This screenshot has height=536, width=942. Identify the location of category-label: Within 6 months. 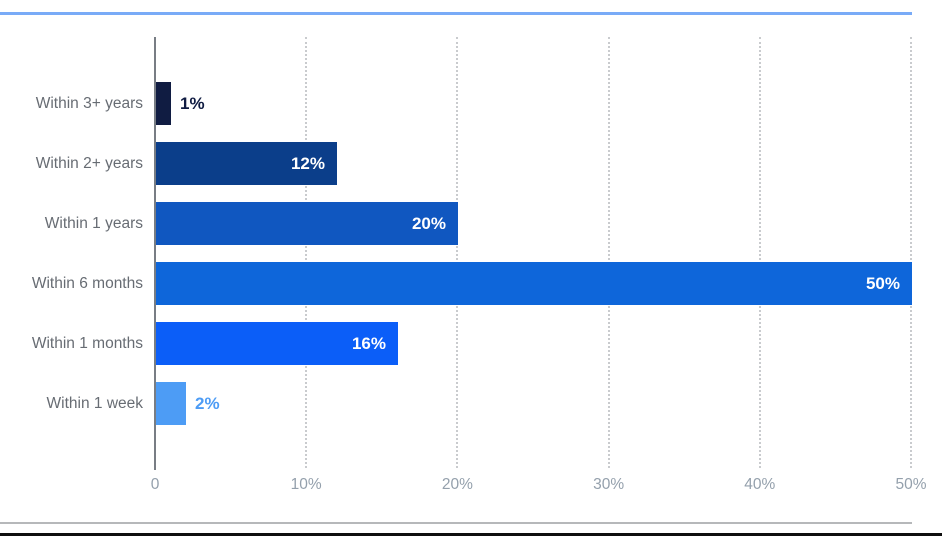
(87, 283).